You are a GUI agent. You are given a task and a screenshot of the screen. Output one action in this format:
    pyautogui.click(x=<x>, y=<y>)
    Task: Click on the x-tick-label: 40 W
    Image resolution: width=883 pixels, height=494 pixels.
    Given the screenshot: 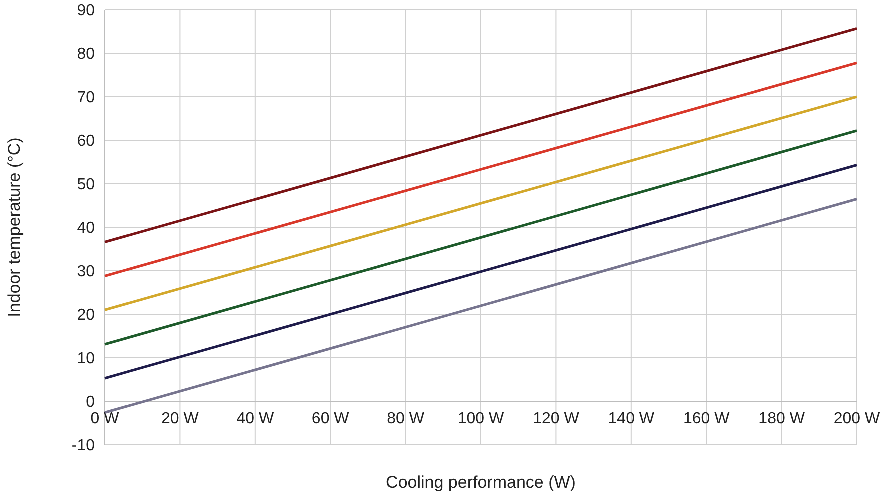 What is the action you would take?
    pyautogui.click(x=255, y=419)
    